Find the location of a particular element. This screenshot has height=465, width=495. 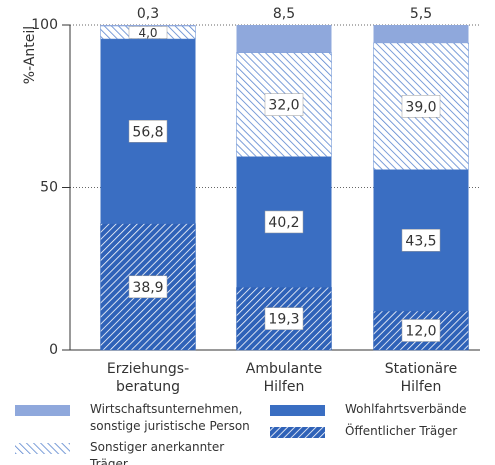

data-label: 56,8 is located at coordinates (147, 132).